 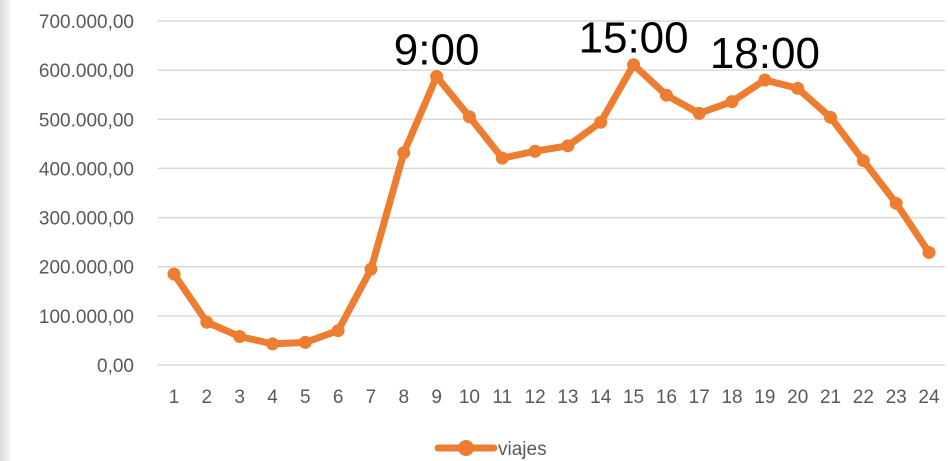 I want to click on y-tick-label: 0,00, so click(x=115, y=366).